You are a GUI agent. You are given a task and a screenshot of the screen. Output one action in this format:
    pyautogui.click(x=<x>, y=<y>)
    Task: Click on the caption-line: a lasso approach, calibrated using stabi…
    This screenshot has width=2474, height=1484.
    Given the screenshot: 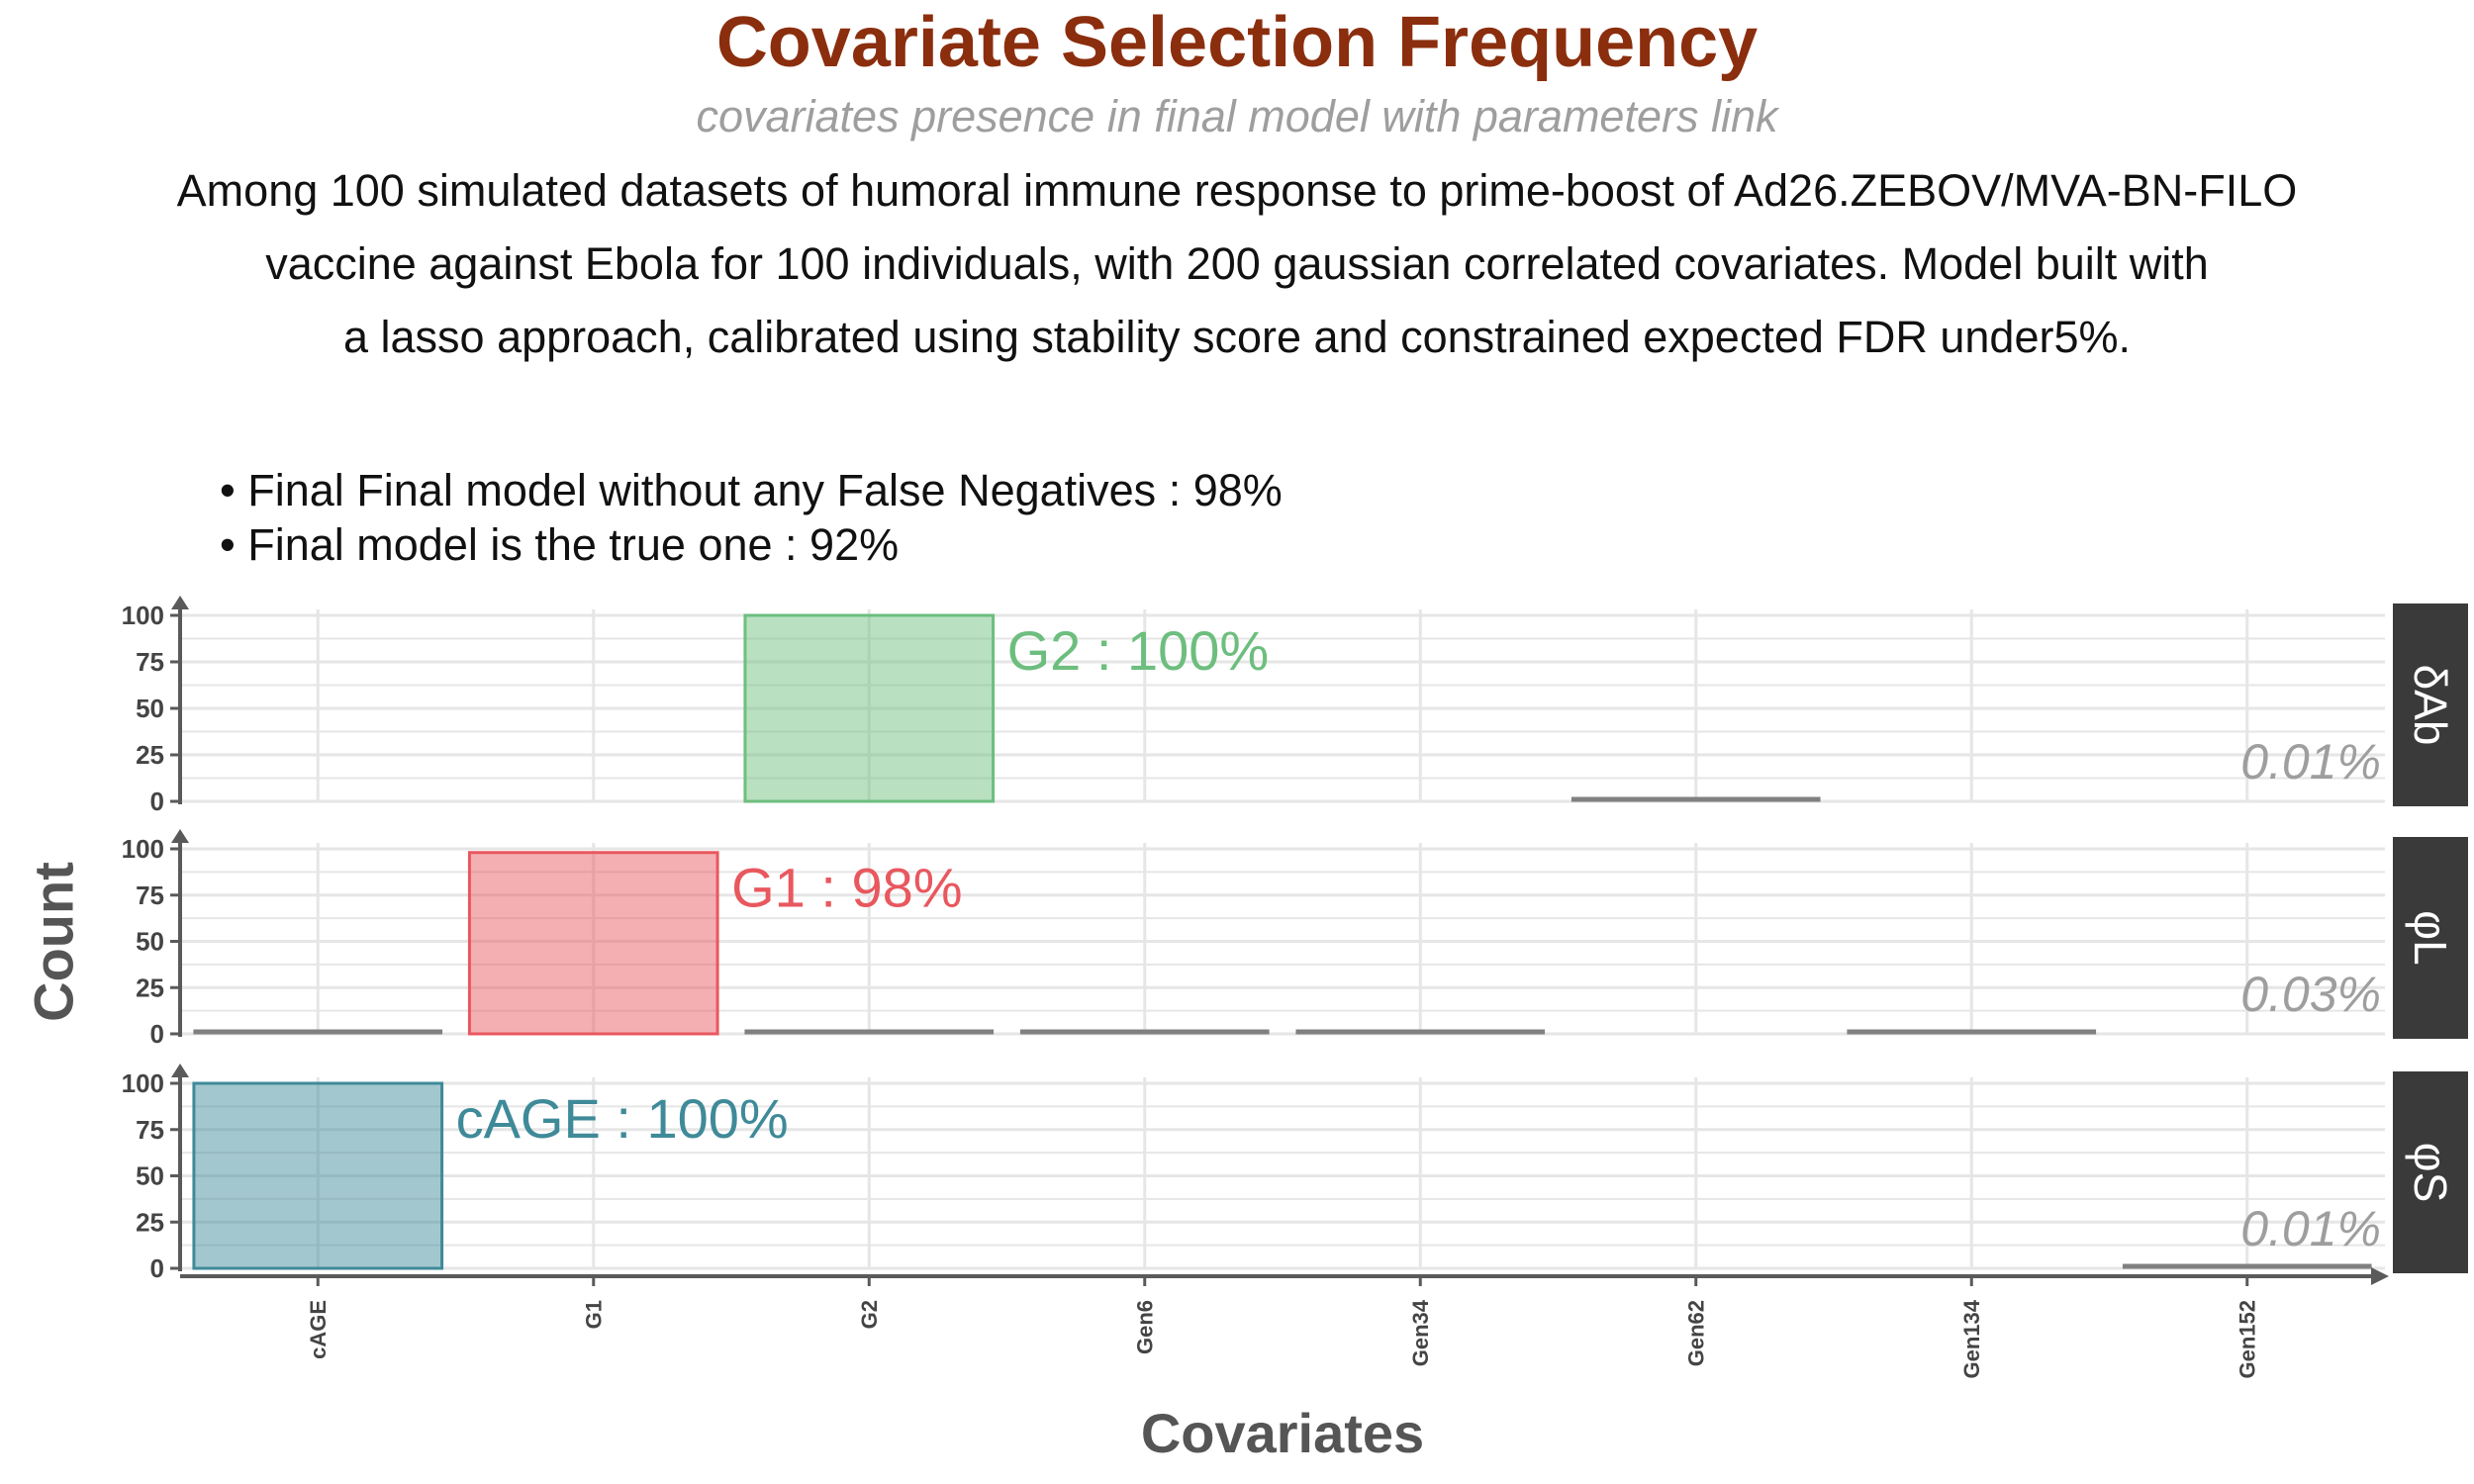 What is the action you would take?
    pyautogui.click(x=1237, y=337)
    